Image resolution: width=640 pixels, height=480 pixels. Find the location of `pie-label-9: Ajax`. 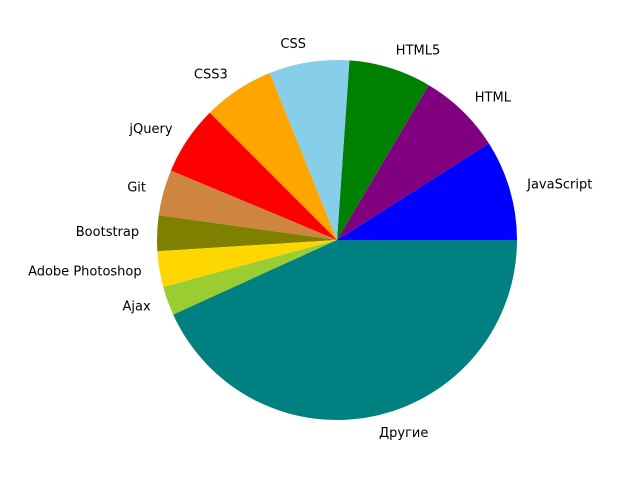

pie-label-9: Ajax is located at coordinates (137, 307).